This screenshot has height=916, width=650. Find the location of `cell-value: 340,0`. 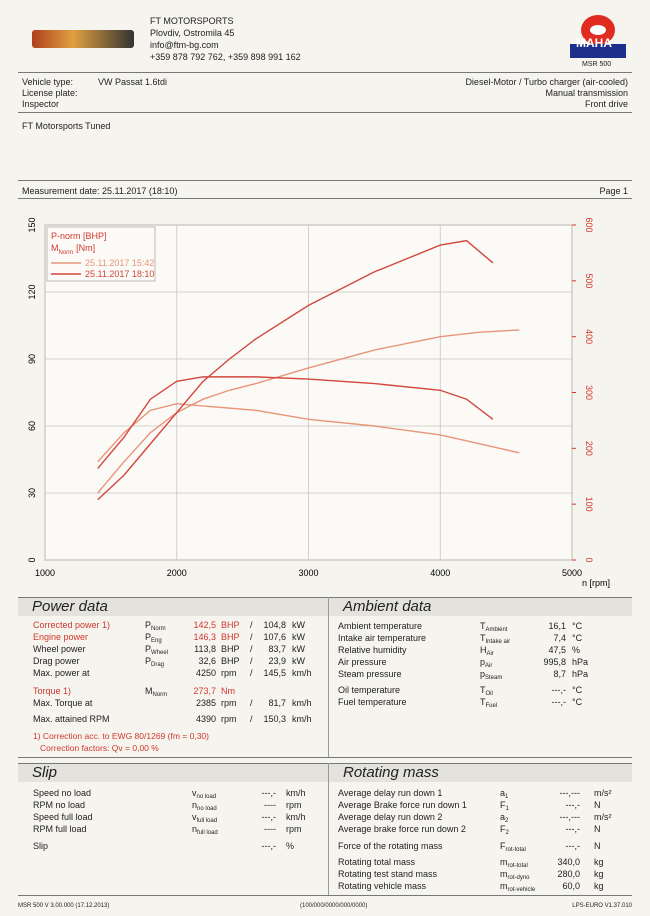

cell-value: 340,0 is located at coordinates (568, 862).